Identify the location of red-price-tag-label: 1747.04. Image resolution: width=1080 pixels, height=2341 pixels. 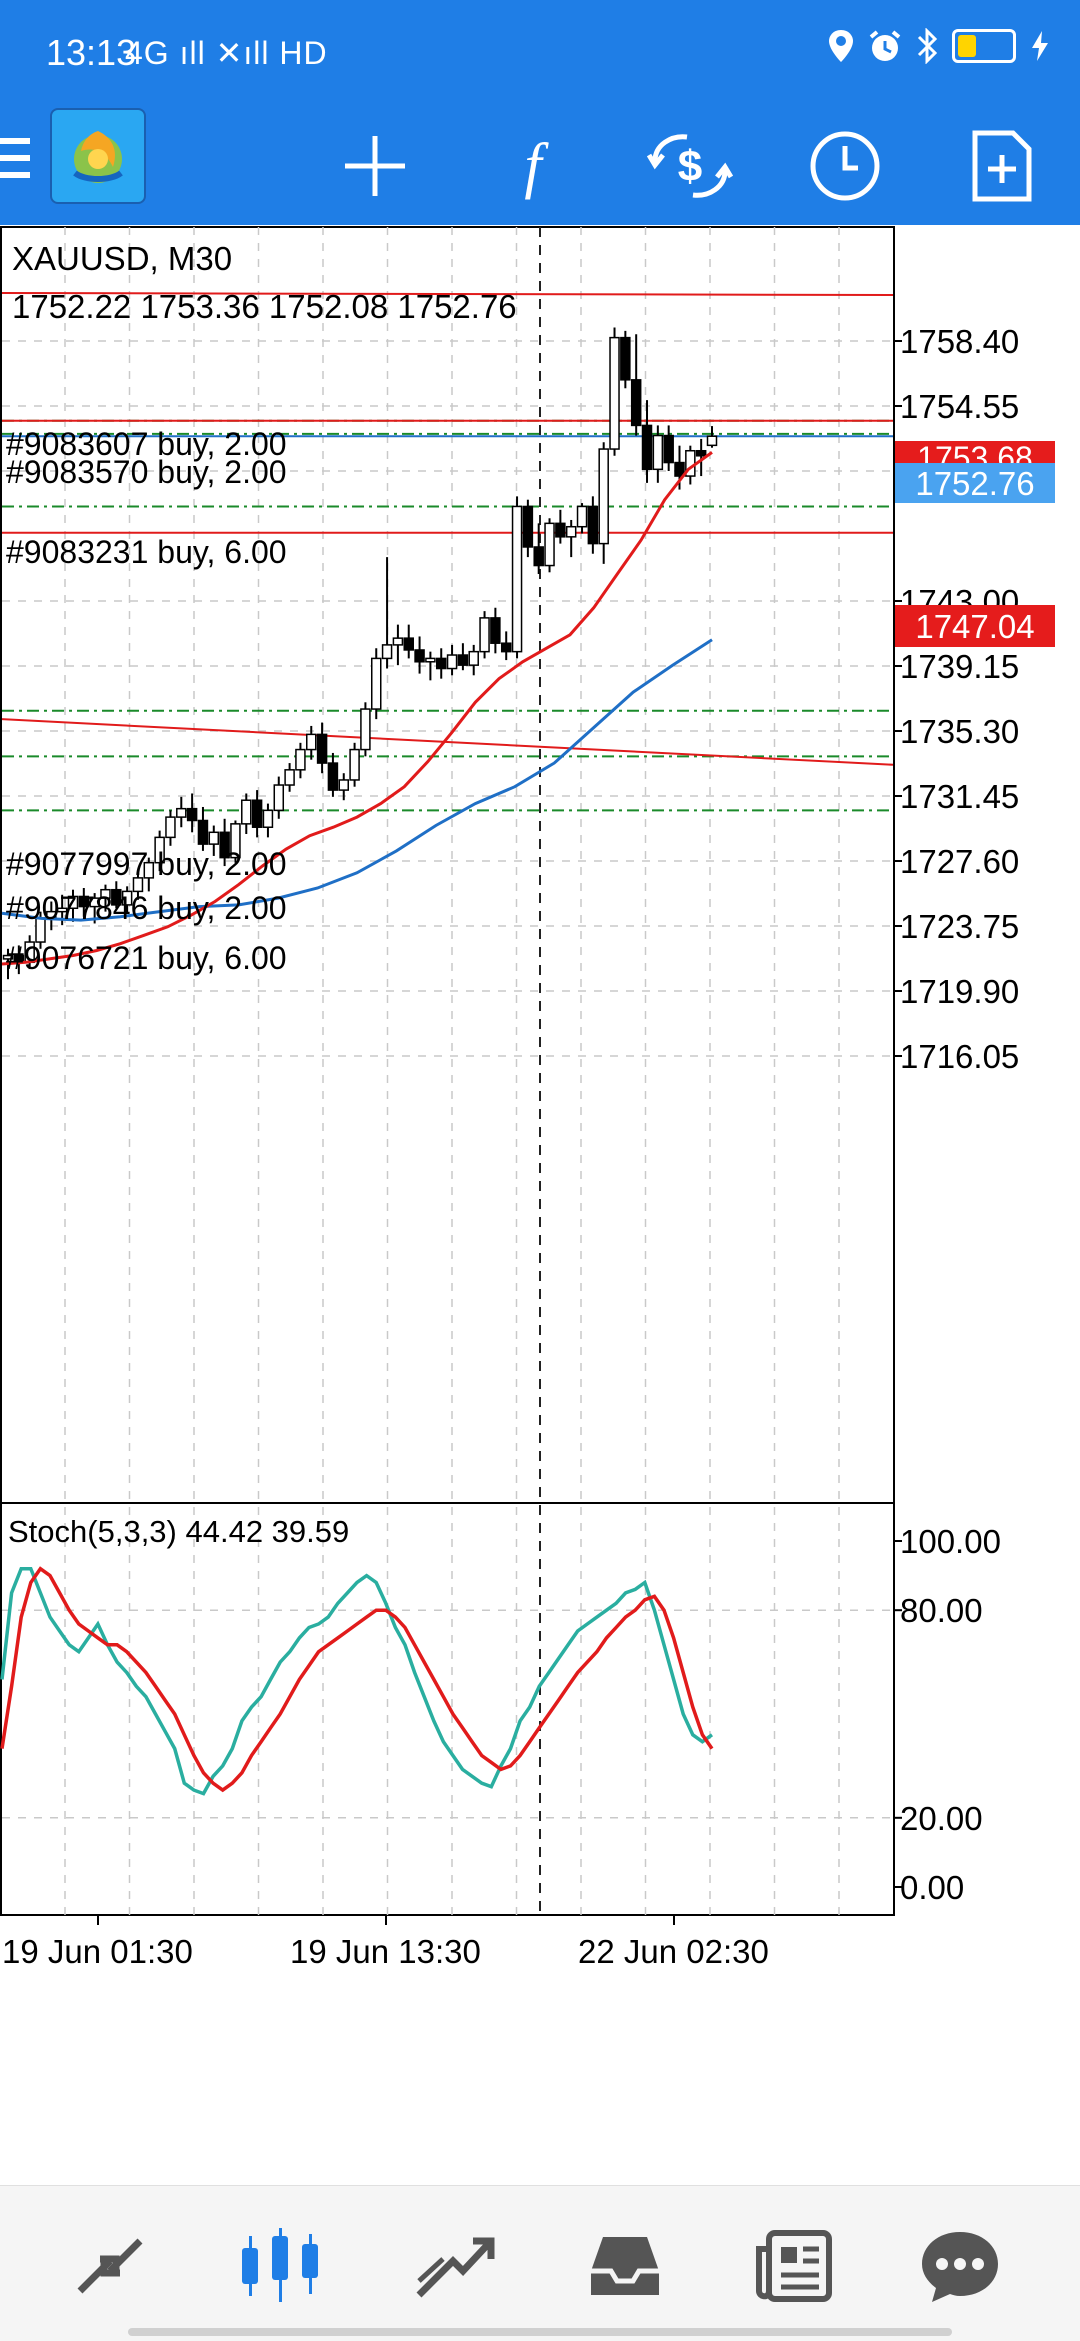
(974, 626).